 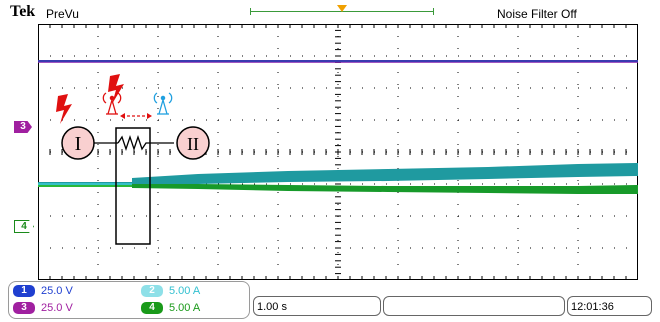 What do you see at coordinates (185, 308) in the screenshot?
I see `ch4-scale-value: 5.00 A` at bounding box center [185, 308].